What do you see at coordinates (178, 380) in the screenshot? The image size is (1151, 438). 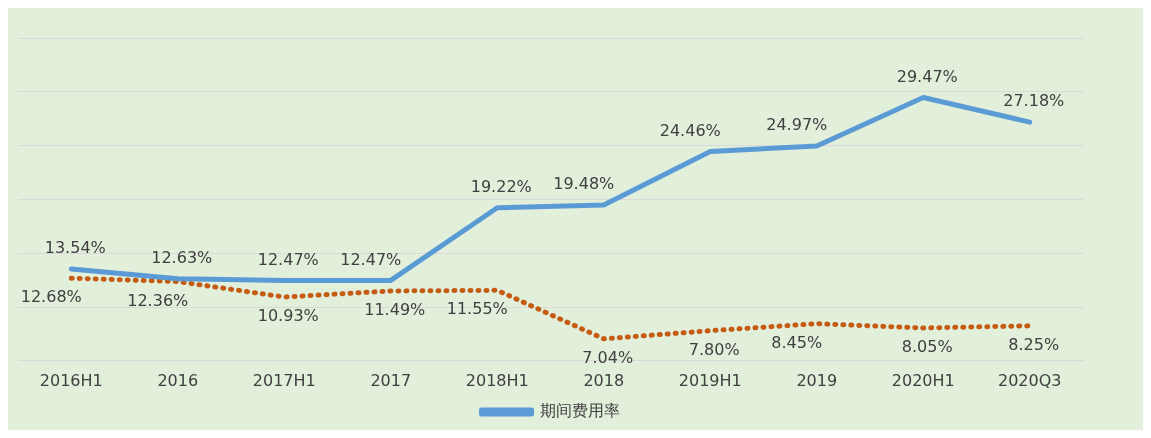 I see `x-tick-label: 2016` at bounding box center [178, 380].